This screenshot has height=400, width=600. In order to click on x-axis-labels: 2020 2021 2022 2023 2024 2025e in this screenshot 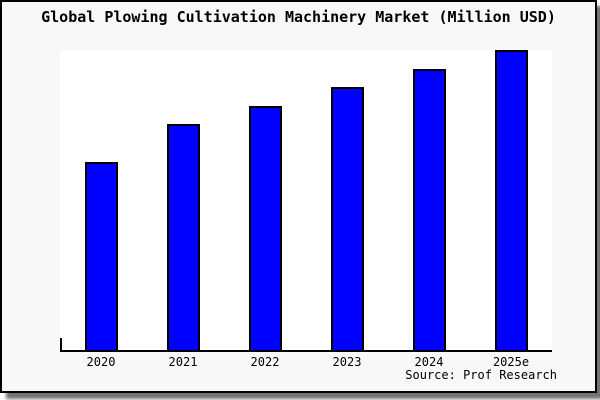, I will do `click(306, 362)`.